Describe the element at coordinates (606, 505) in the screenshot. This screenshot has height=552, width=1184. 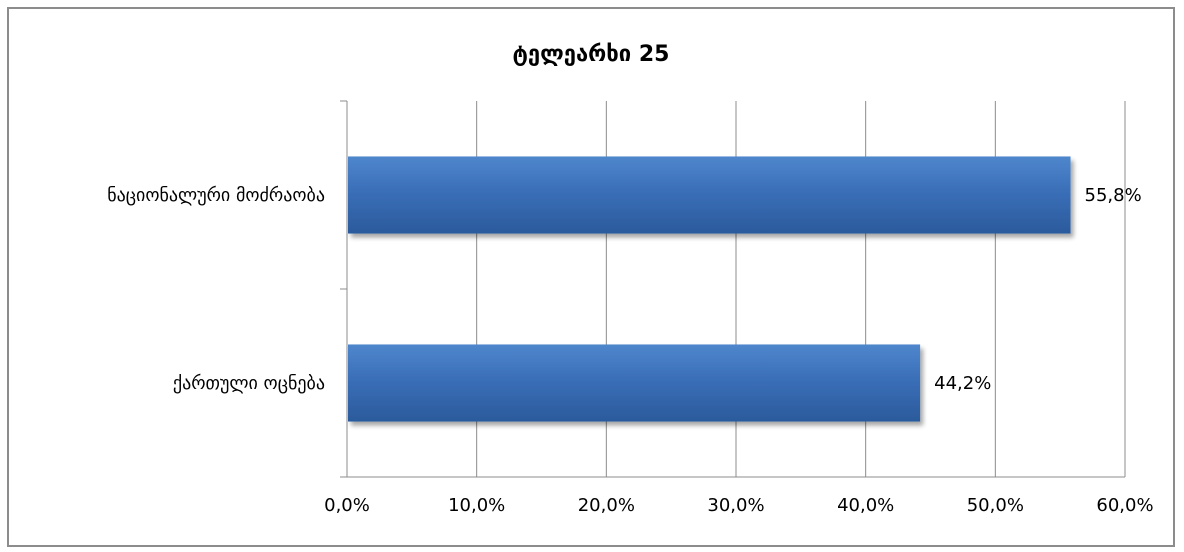
I see `x-tick-label: 20,0%` at that location.